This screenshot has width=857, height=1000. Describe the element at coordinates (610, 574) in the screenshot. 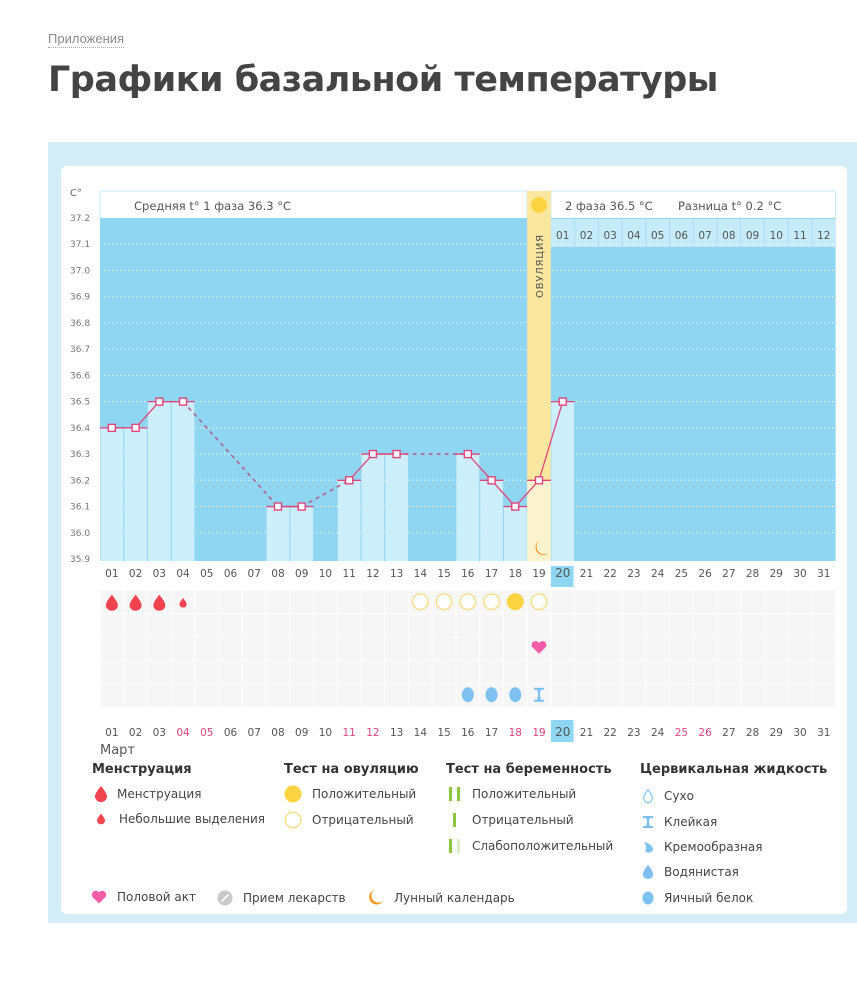

I see `day-label: 22` at that location.